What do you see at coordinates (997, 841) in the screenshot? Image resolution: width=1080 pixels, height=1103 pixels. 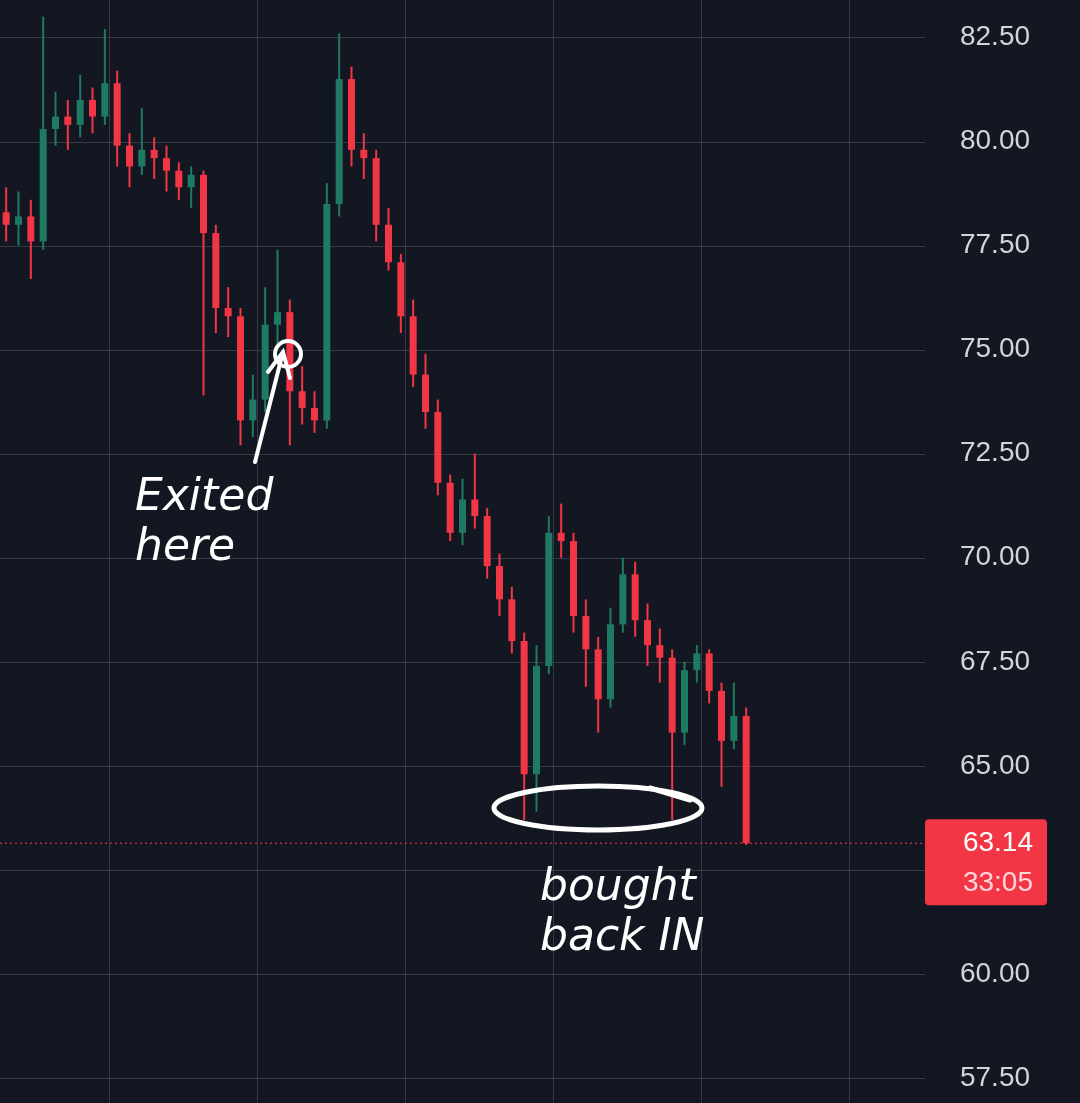 I see `ref-line-label: 63.14` at bounding box center [997, 841].